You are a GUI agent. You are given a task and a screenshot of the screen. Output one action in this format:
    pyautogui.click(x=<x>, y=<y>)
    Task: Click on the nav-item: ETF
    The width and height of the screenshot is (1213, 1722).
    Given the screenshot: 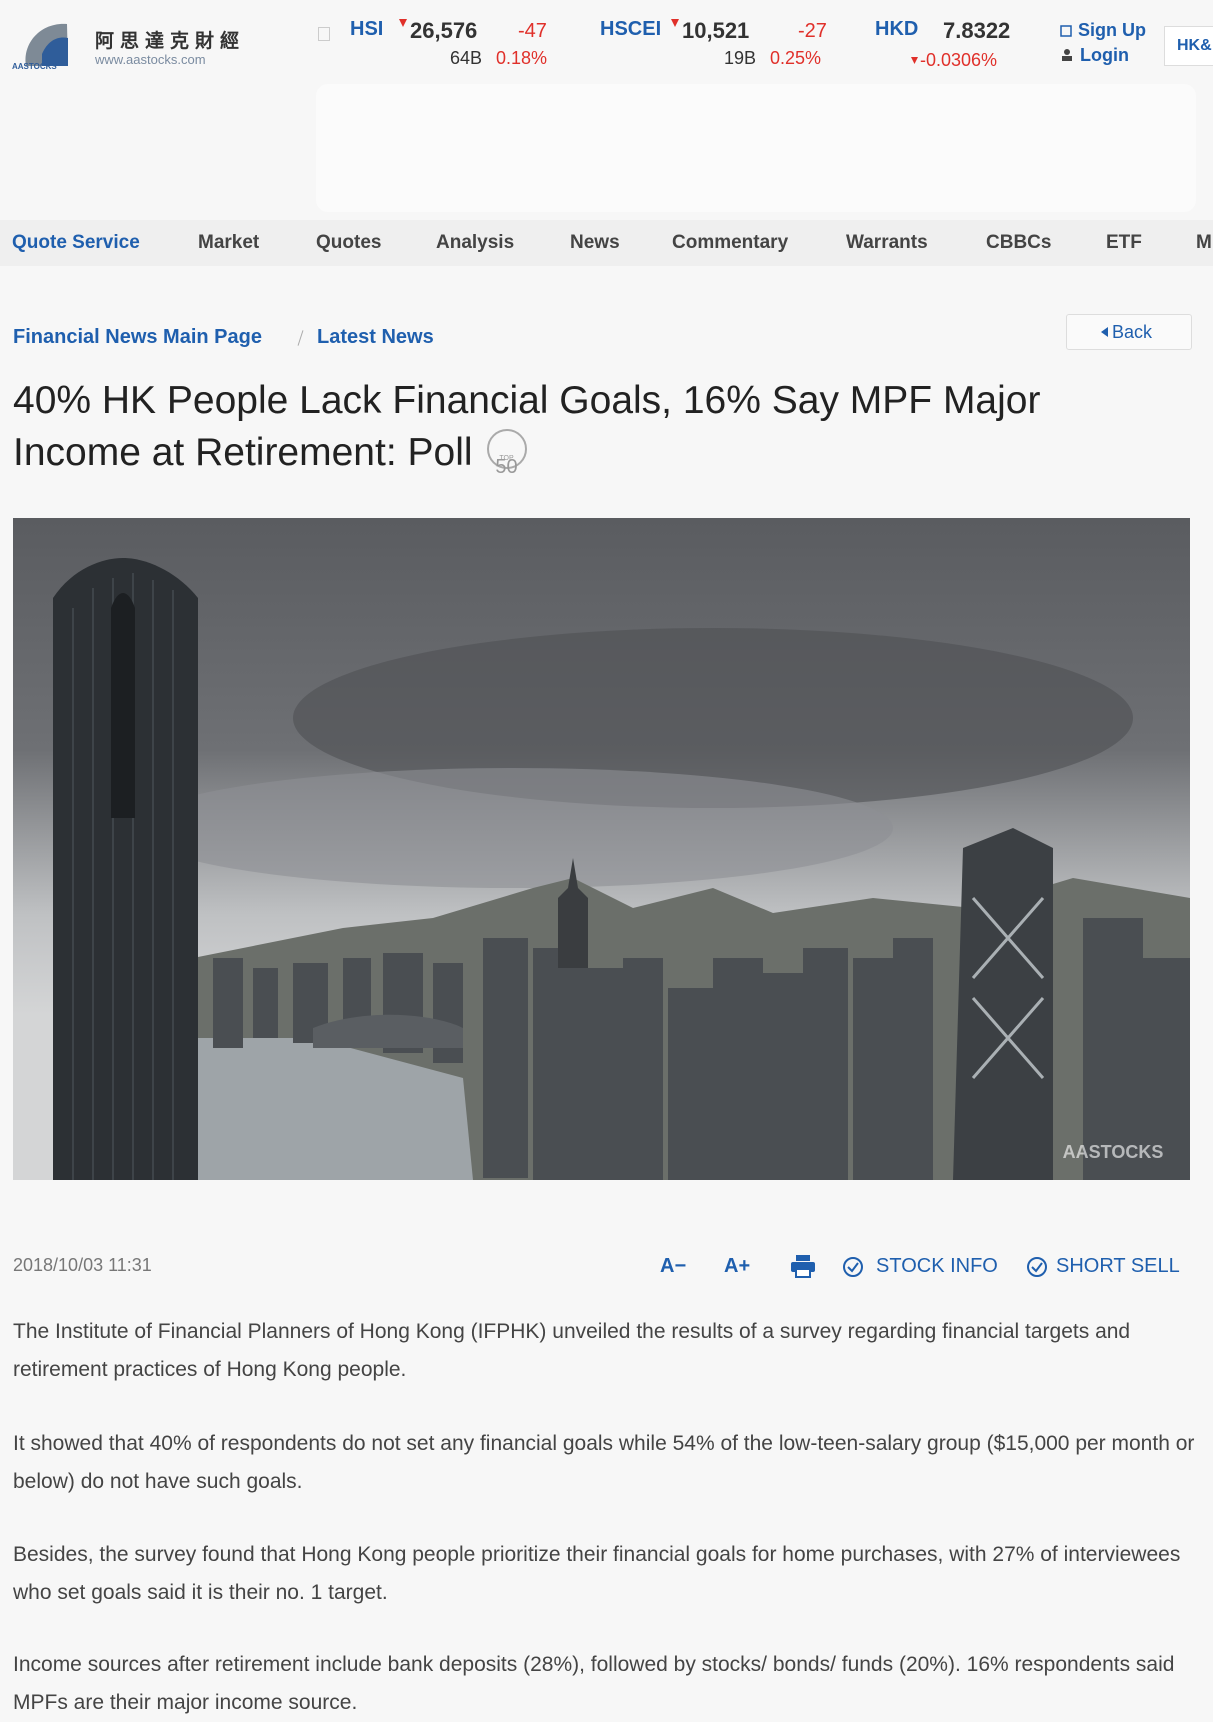 What is the action you would take?
    pyautogui.click(x=1124, y=242)
    